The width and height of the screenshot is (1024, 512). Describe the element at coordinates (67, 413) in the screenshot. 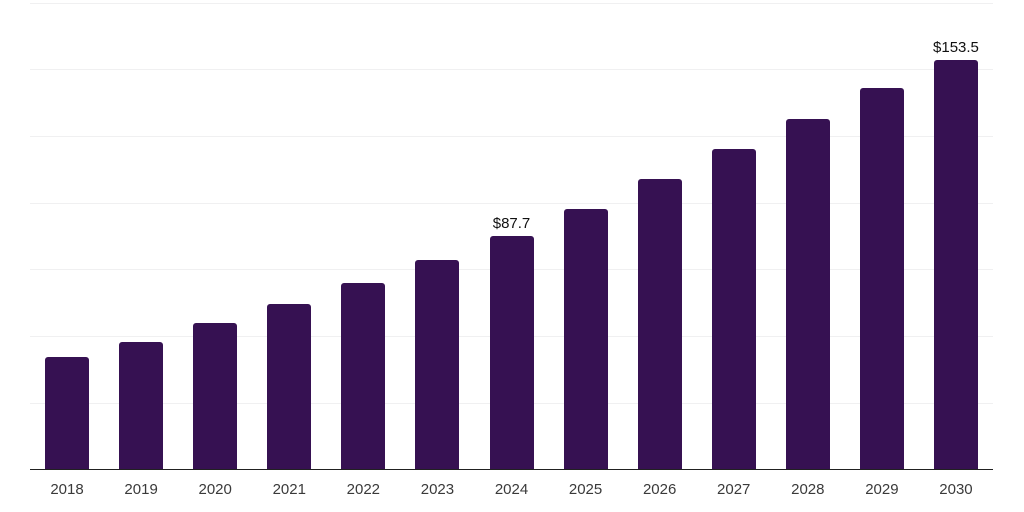

I see `bar-2018` at that location.